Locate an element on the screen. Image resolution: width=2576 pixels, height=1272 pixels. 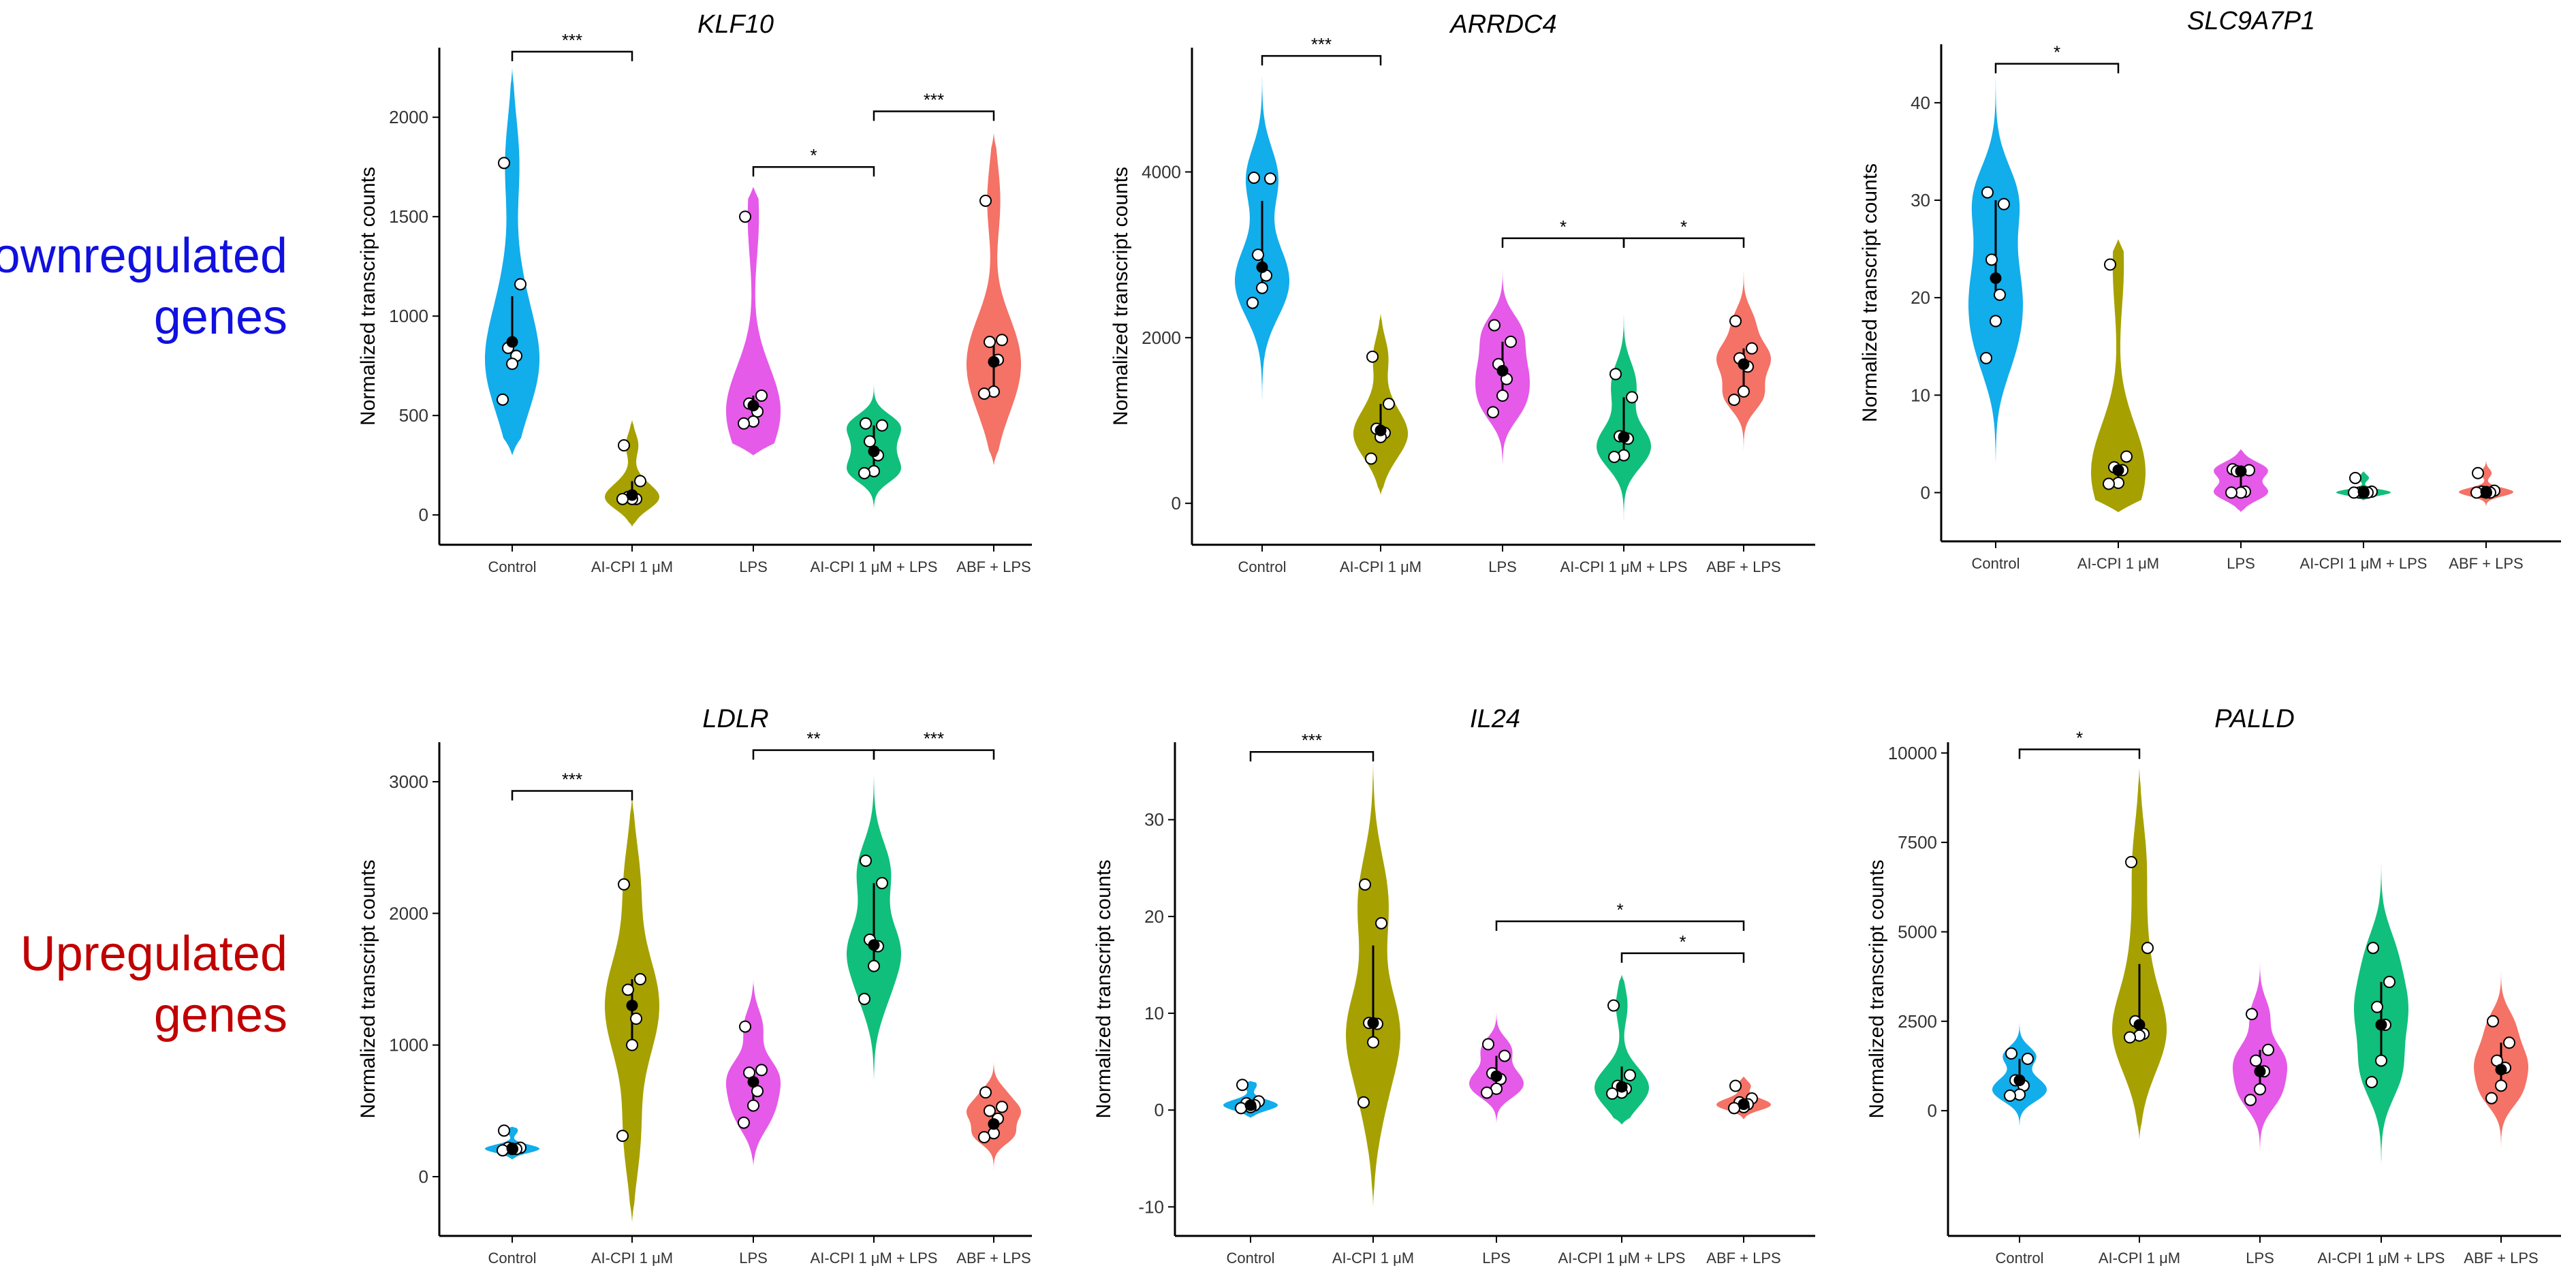
y-tick-label: 2500 is located at coordinates (1917, 1021).